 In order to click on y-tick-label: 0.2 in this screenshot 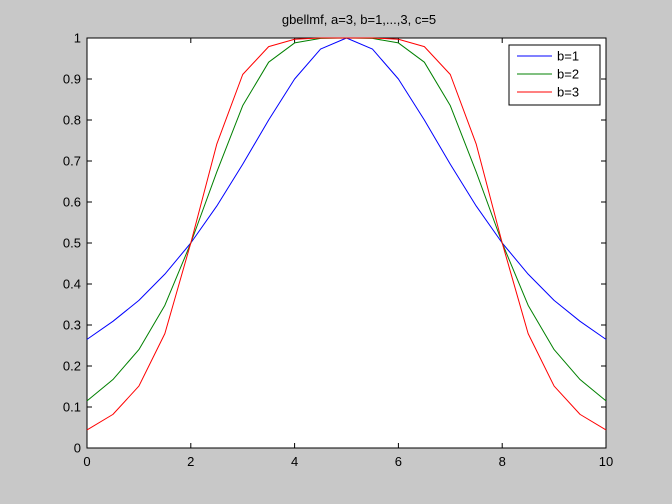, I will do `click(72, 366)`.